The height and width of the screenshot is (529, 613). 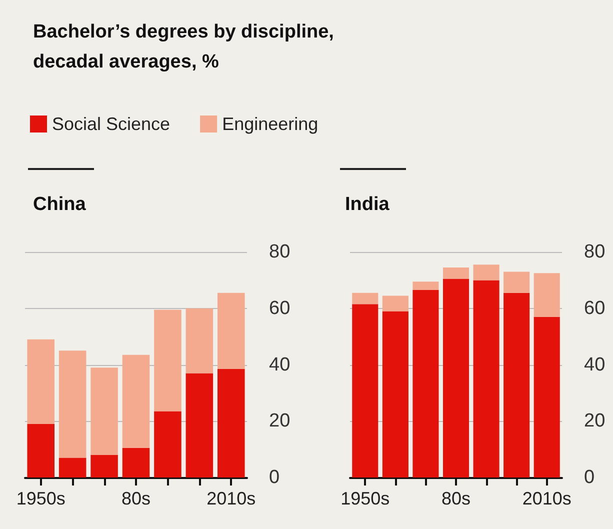 I want to click on chart-title: Bachelor’s degrees by discipline, decadal averages, %, so click(x=186, y=47).